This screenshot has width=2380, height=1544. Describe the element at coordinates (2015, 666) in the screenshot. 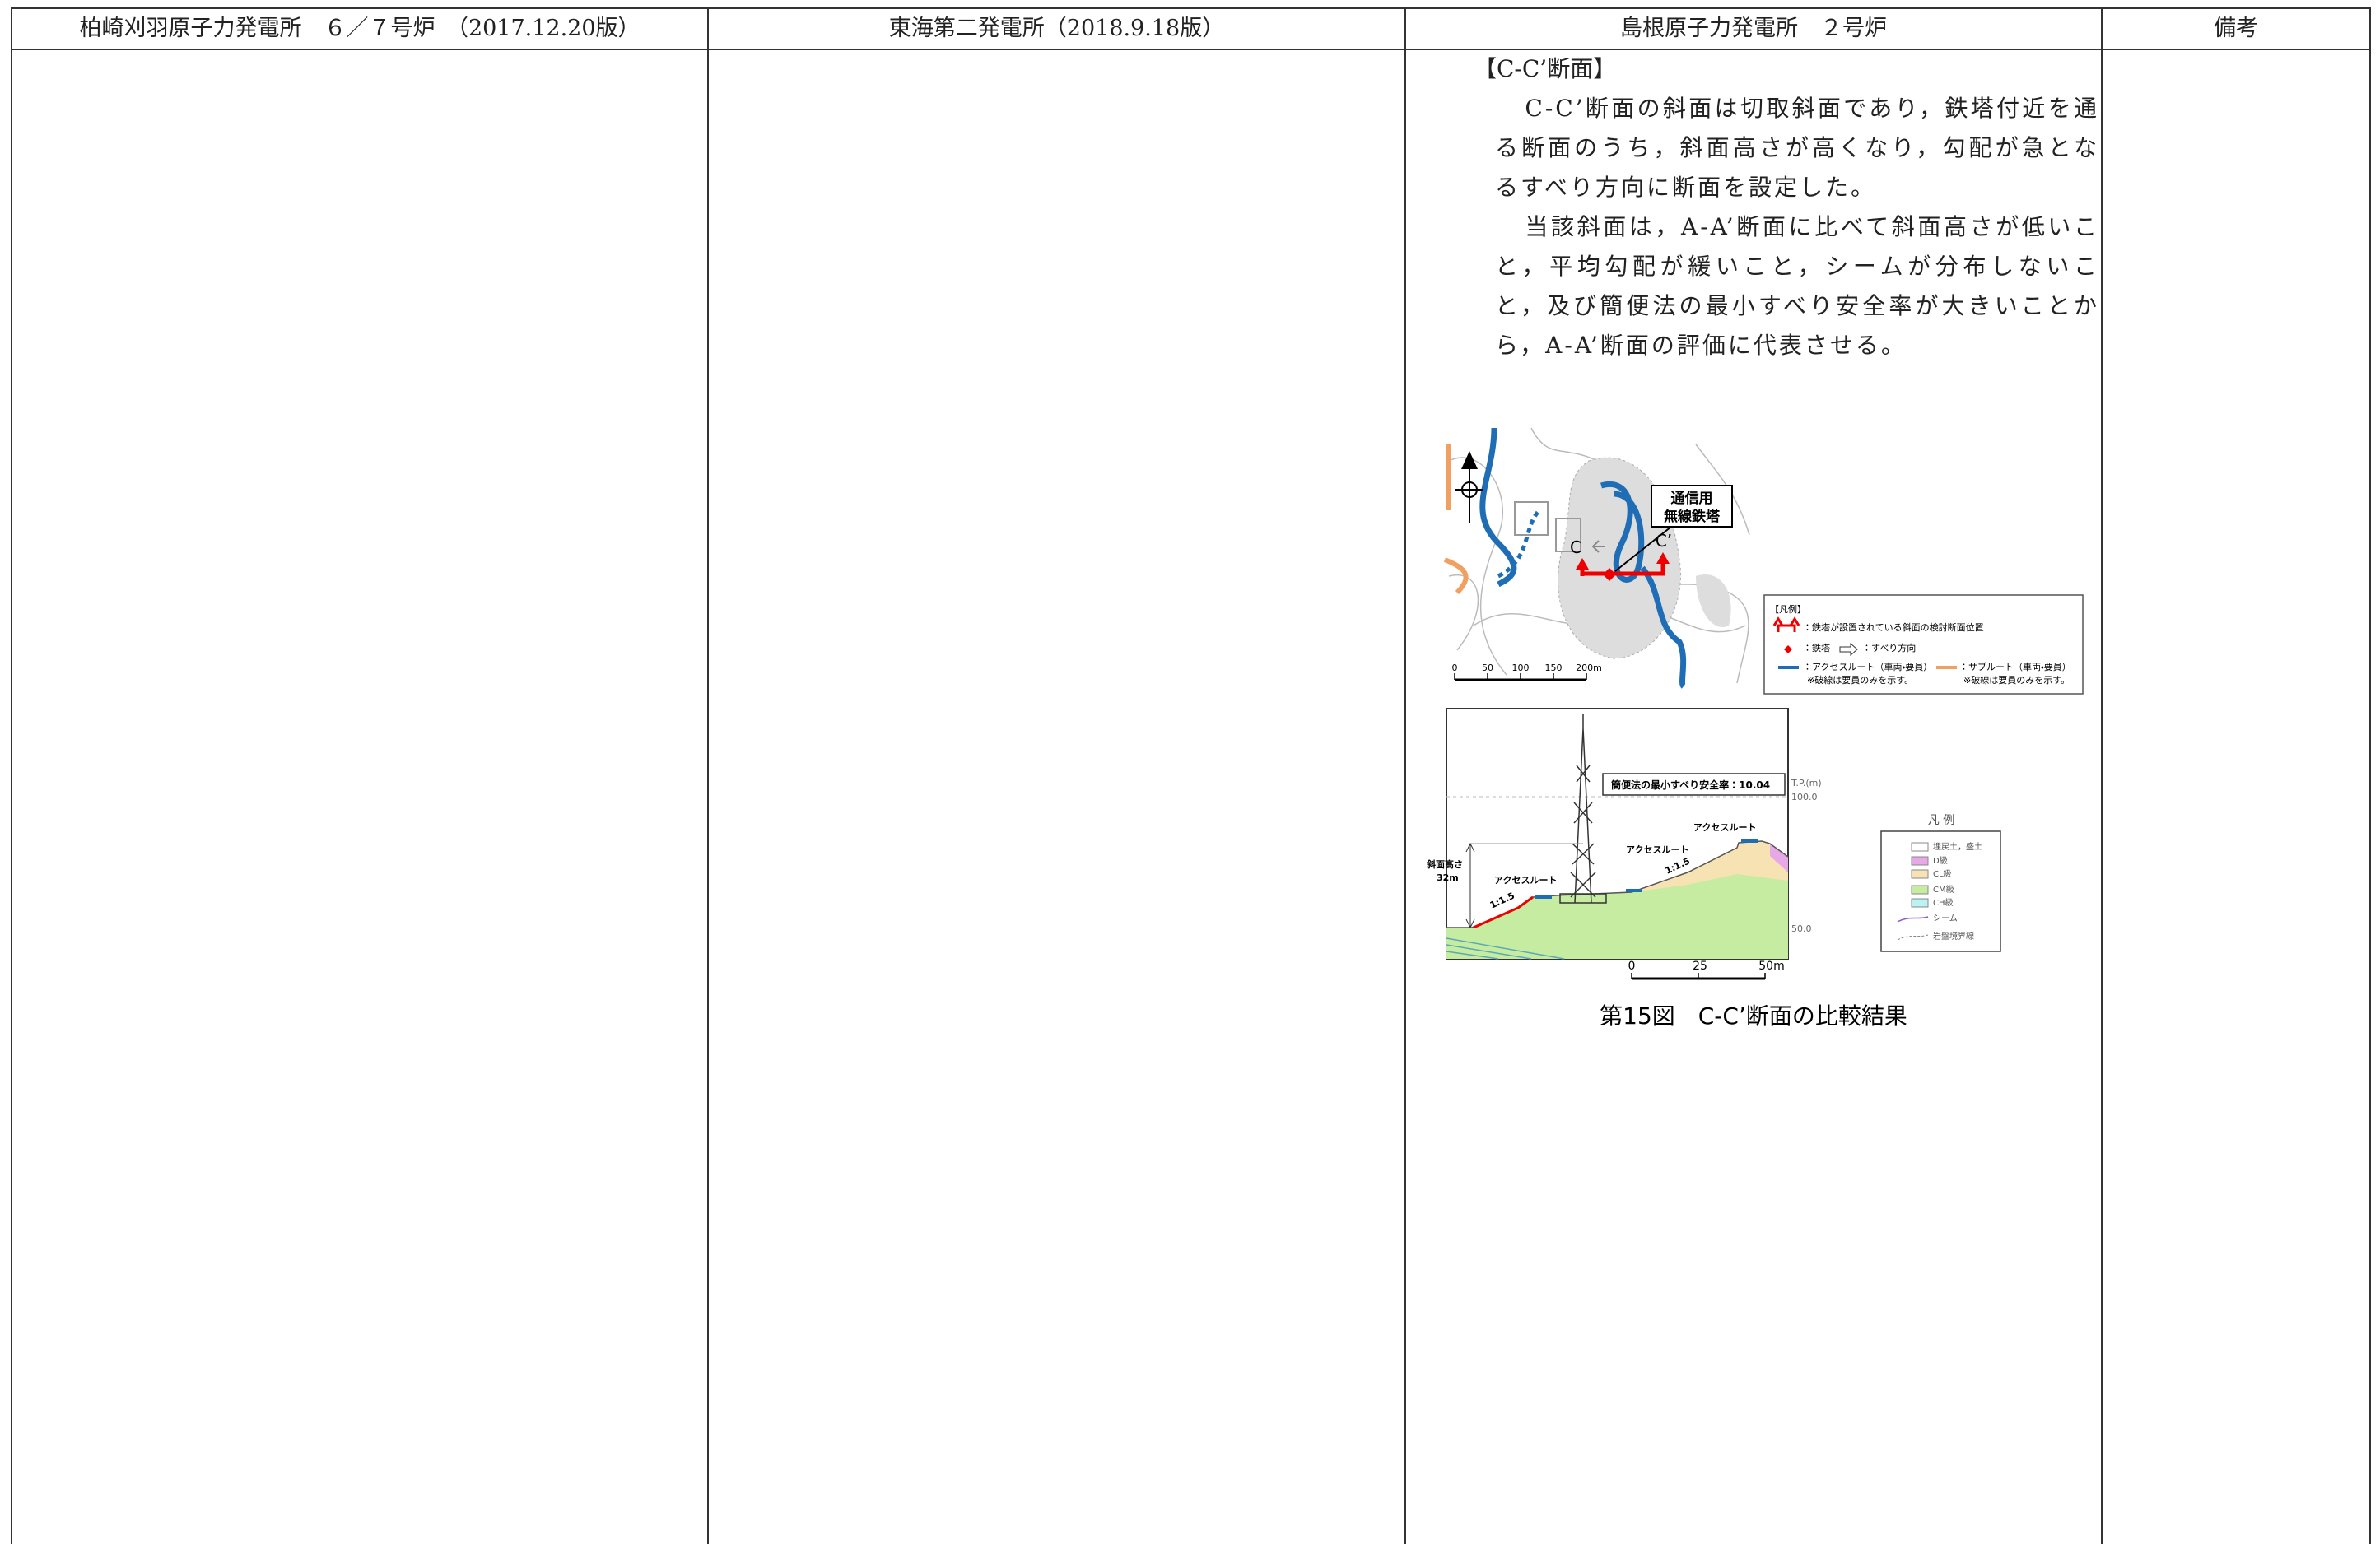

I see `legend-item: ：サブルート（車両・要員）` at that location.